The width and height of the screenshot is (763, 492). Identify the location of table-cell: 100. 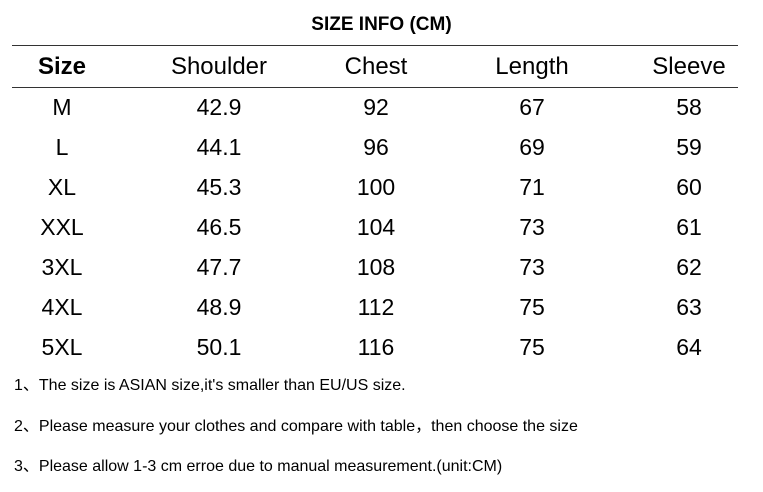
(376, 187).